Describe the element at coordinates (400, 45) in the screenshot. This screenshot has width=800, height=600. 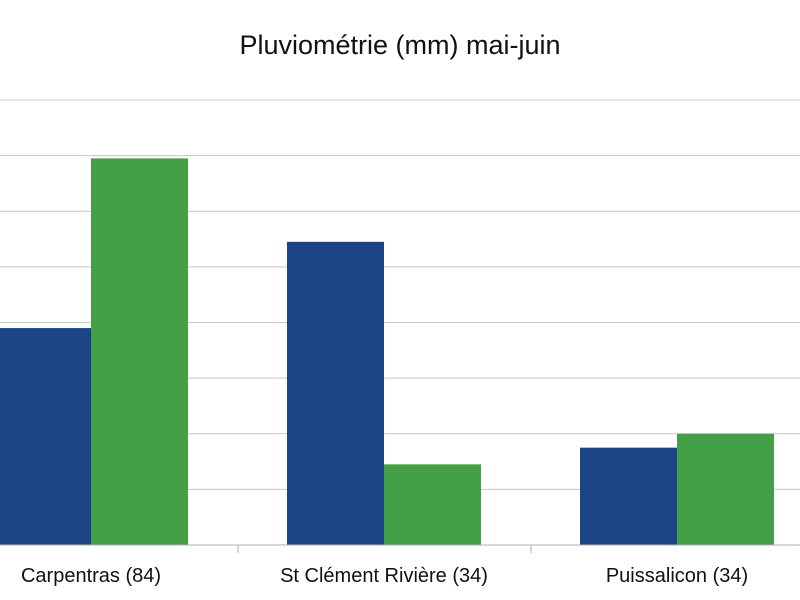
I see `chart-title: Pluviométrie (mm) mai-juin` at that location.